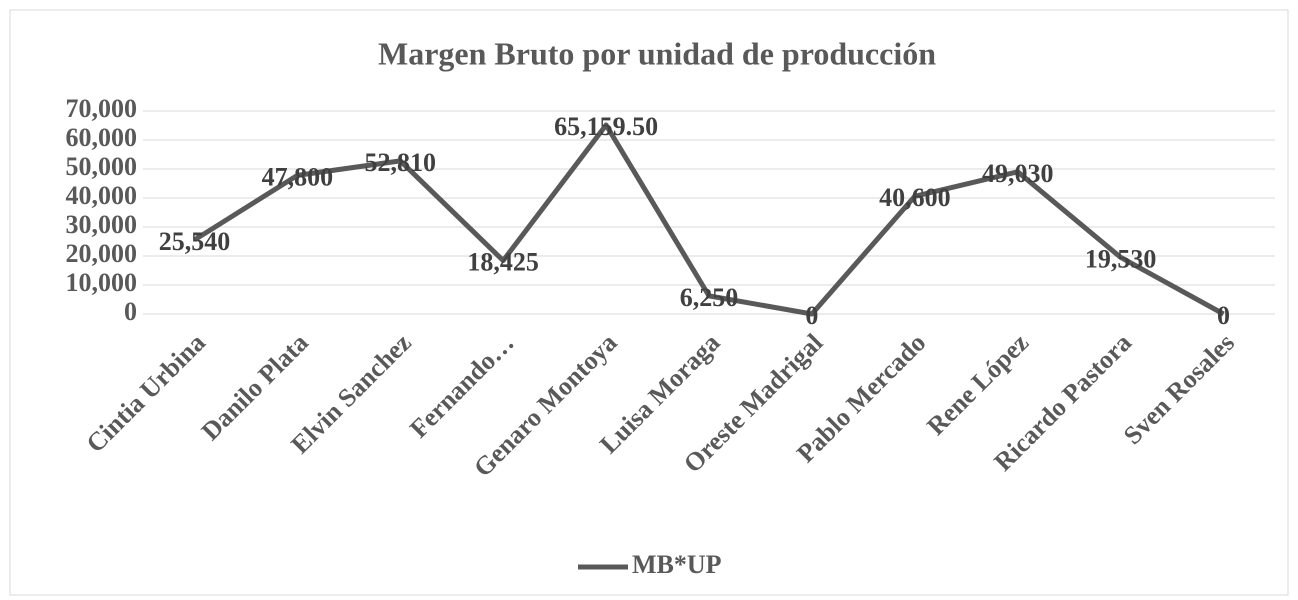 The width and height of the screenshot is (1298, 600). I want to click on data-label: 6,250, so click(709, 297).